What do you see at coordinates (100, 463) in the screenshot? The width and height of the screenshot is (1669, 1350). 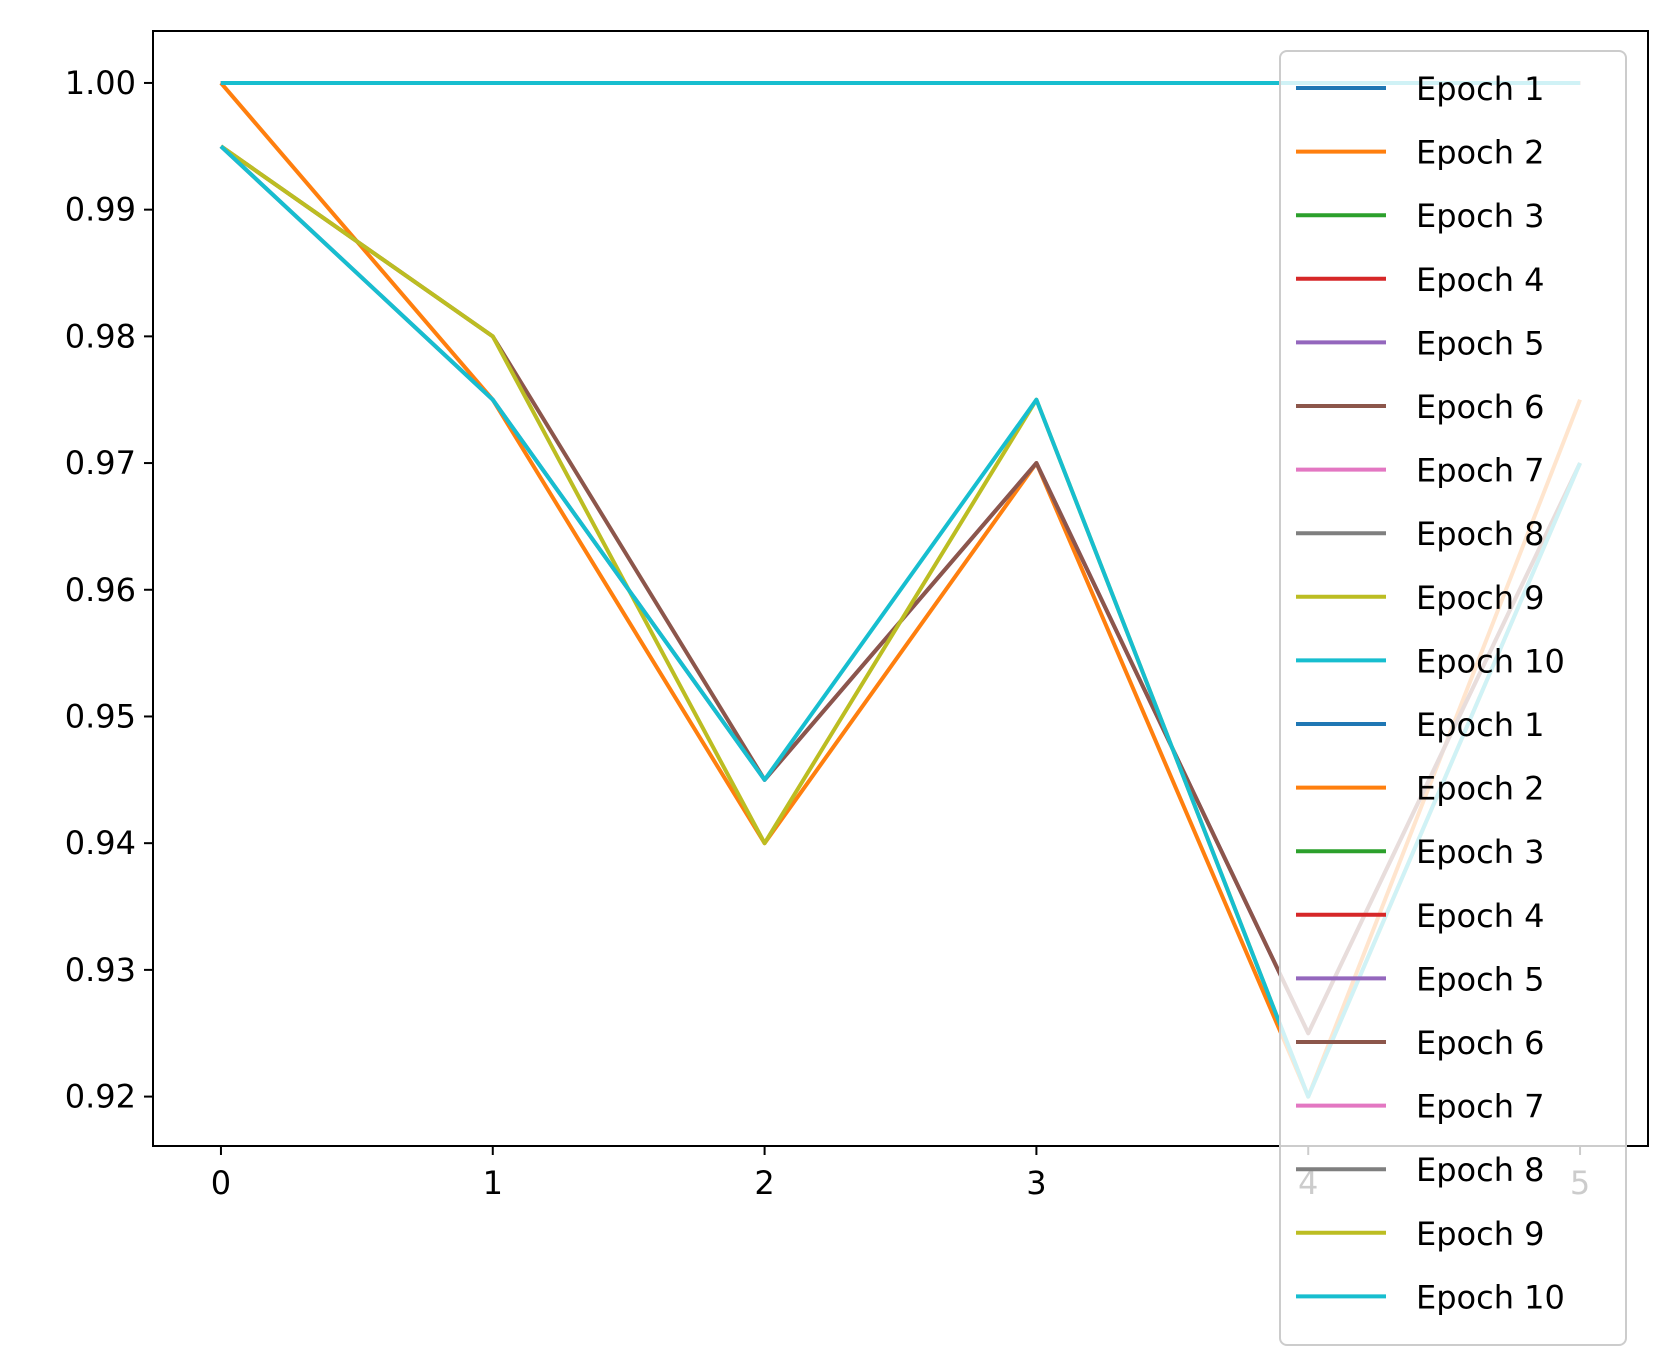 I see `y-tick-label: 0.97` at bounding box center [100, 463].